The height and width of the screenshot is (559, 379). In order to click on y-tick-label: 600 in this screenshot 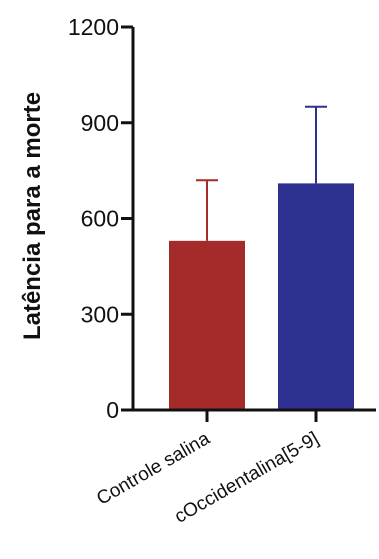, I will do `click(100, 219)`.